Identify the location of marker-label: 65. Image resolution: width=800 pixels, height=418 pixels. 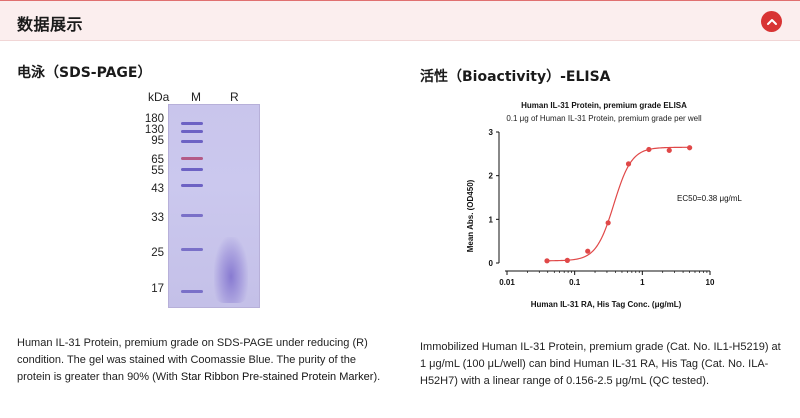
(157, 160).